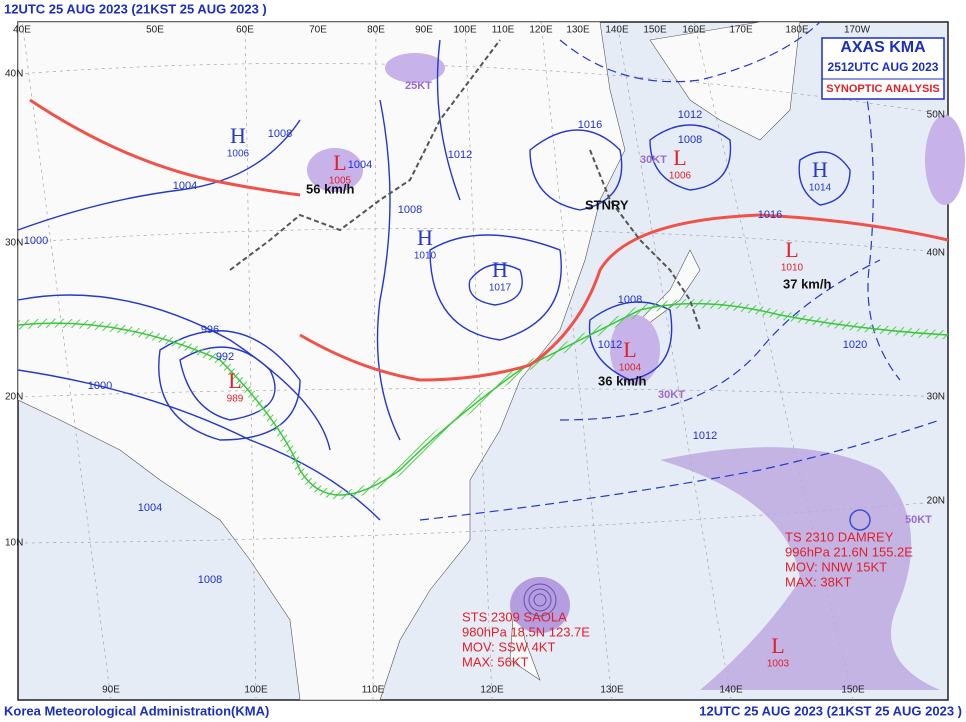  I want to click on longitude-label: 60E, so click(245, 30).